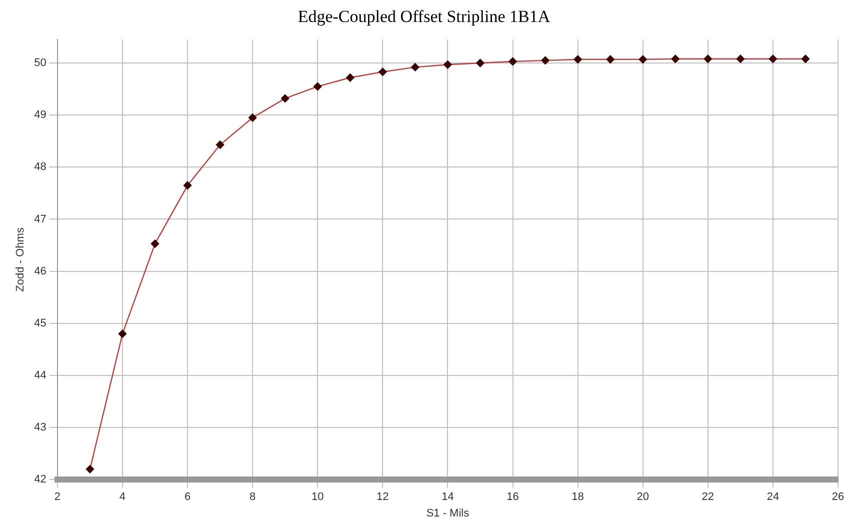 The height and width of the screenshot is (524, 848). Describe the element at coordinates (40, 271) in the screenshot. I see `y-tick-label: 46` at that location.